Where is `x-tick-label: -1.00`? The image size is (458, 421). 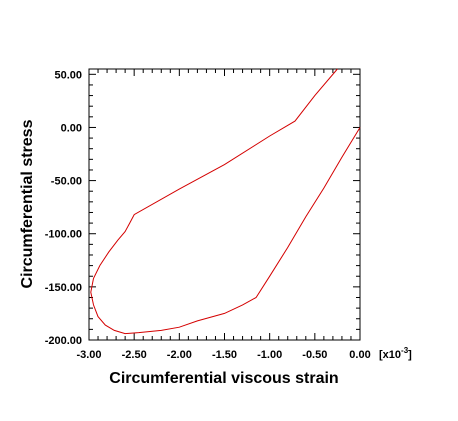
x-tick-label: -1.00 is located at coordinates (269, 355).